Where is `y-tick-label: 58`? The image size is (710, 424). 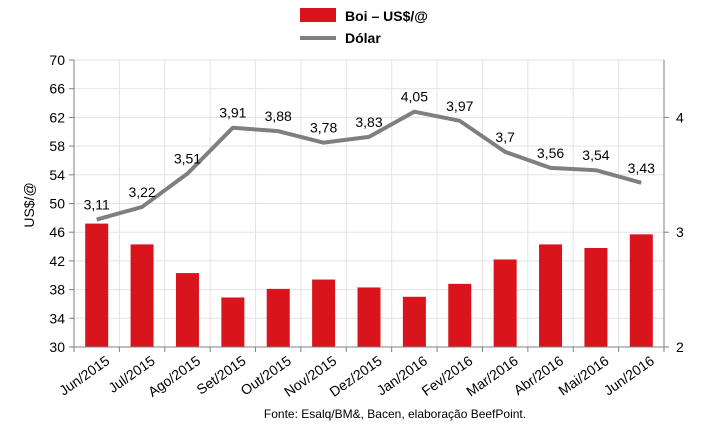
y-tick-label: 58 is located at coordinates (57, 146).